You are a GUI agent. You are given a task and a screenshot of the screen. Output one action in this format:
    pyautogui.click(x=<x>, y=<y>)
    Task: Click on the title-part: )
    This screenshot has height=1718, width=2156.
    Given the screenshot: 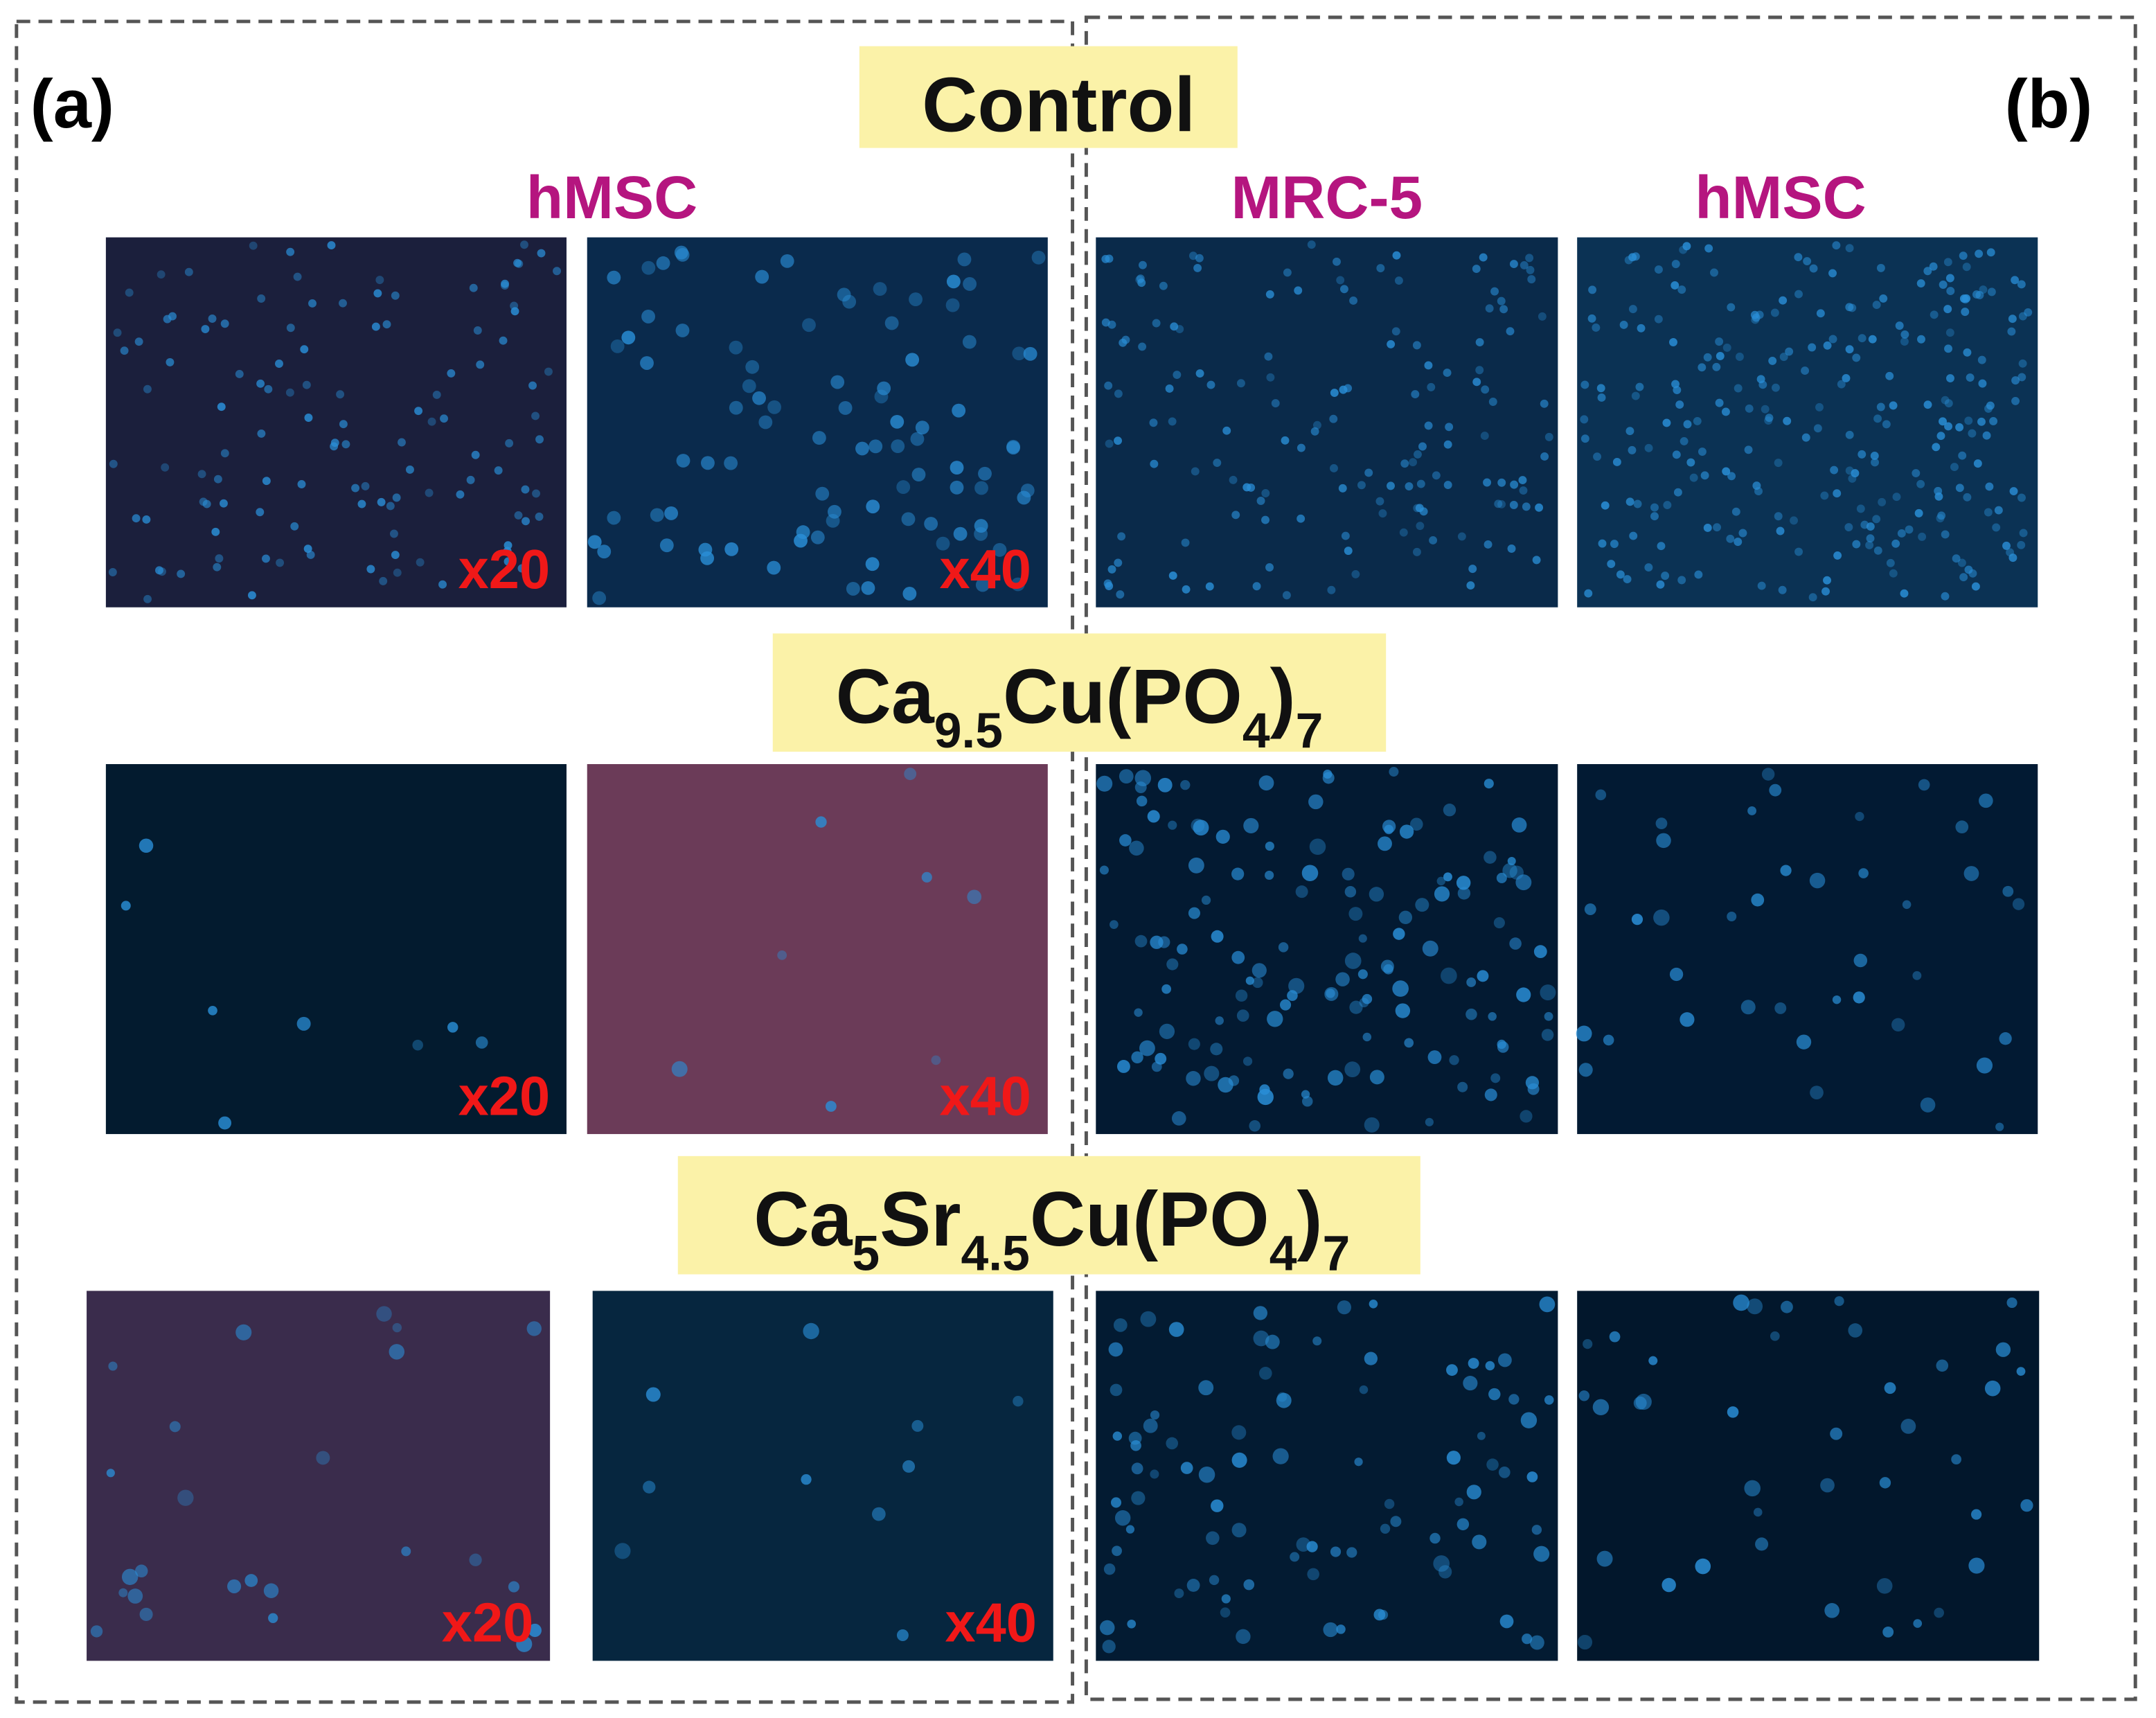 What is the action you would take?
    pyautogui.click(x=1283, y=696)
    